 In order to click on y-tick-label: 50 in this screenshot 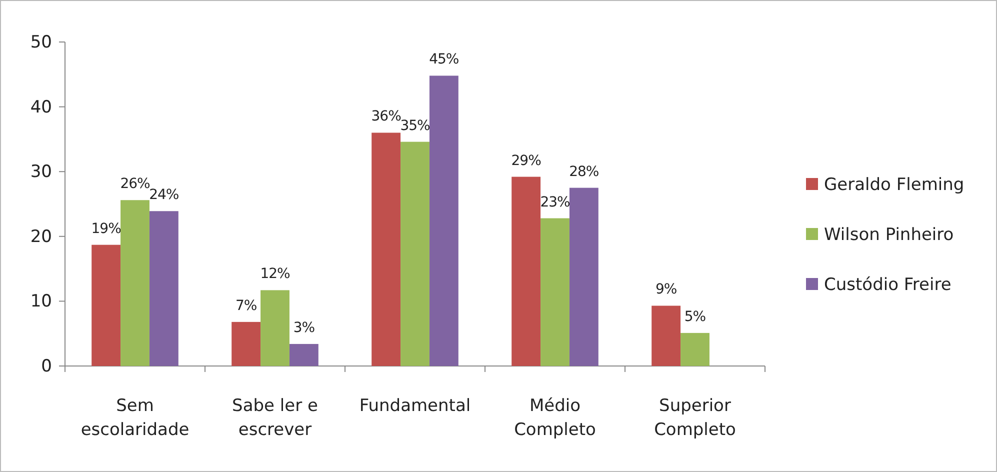, I will do `click(41, 42)`.